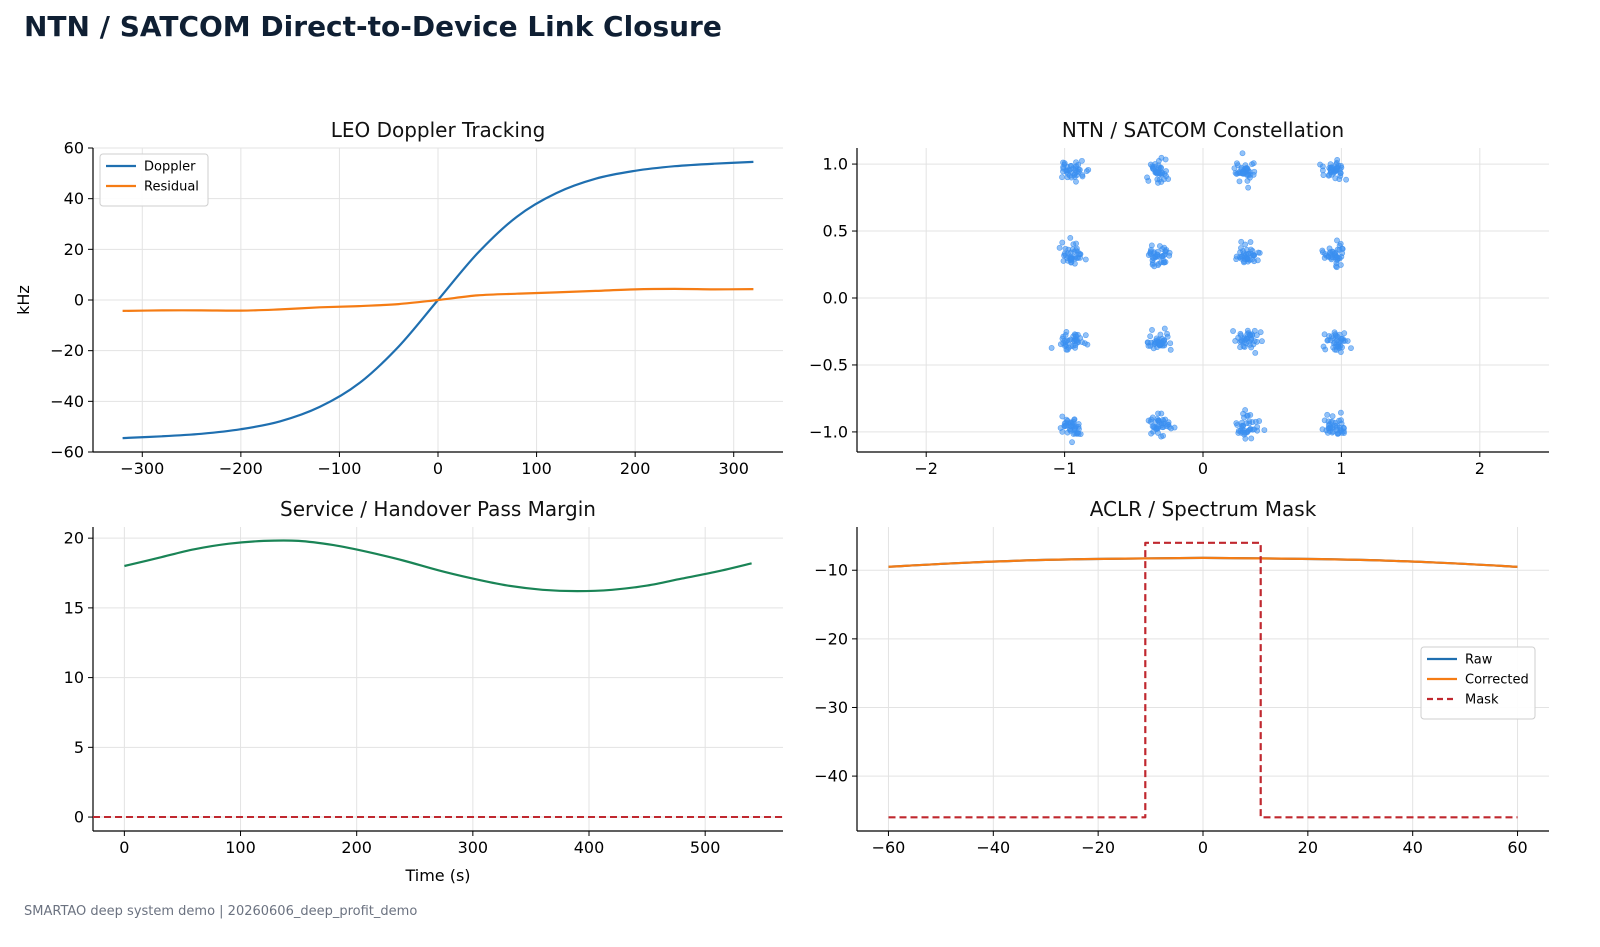 The image size is (1600, 947). I want to click on margin-line, so click(438, 566).